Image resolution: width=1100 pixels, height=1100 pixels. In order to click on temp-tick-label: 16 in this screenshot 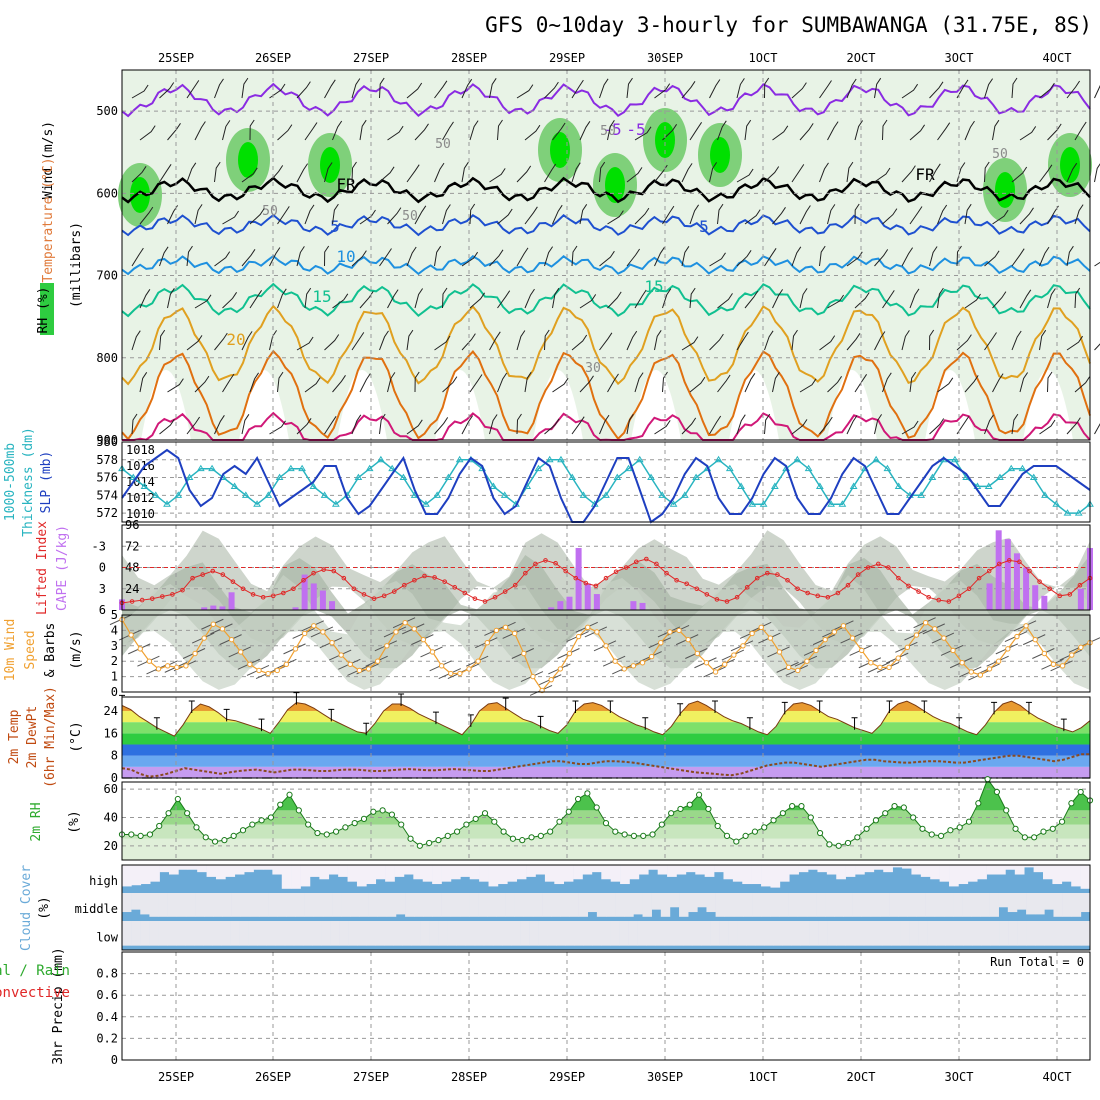, I will do `click(111, 733)`.